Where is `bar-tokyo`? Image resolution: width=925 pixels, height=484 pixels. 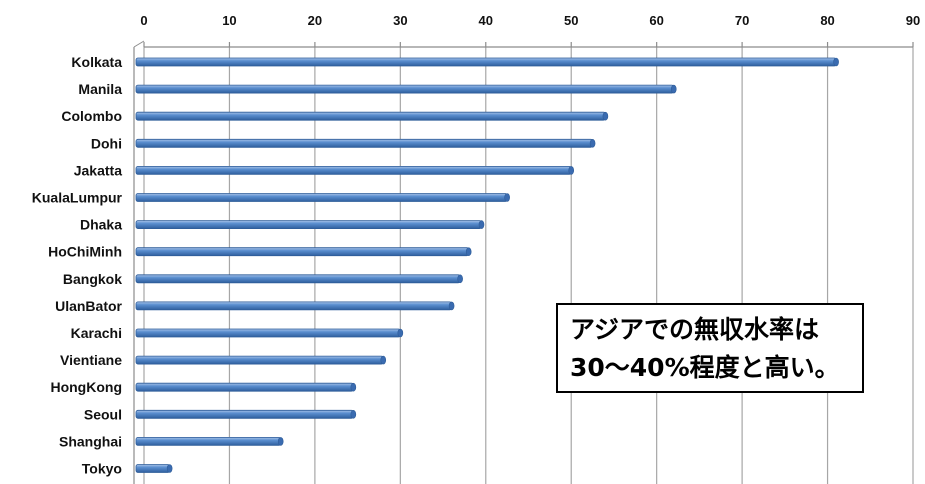 bar-tokyo is located at coordinates (153, 468).